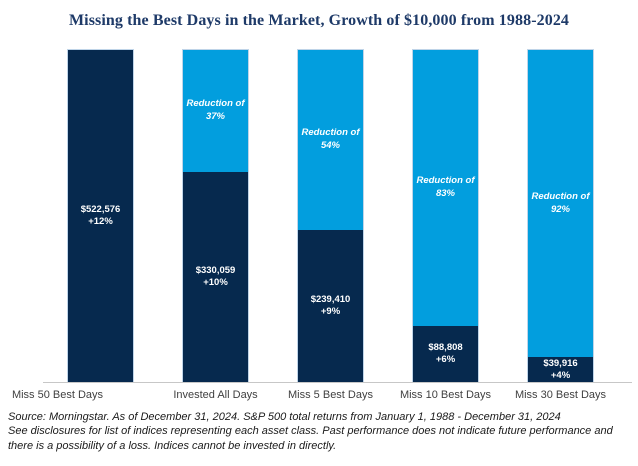 The image size is (638, 466). What do you see at coordinates (100, 221) in the screenshot?
I see `return-value: +12%` at bounding box center [100, 221].